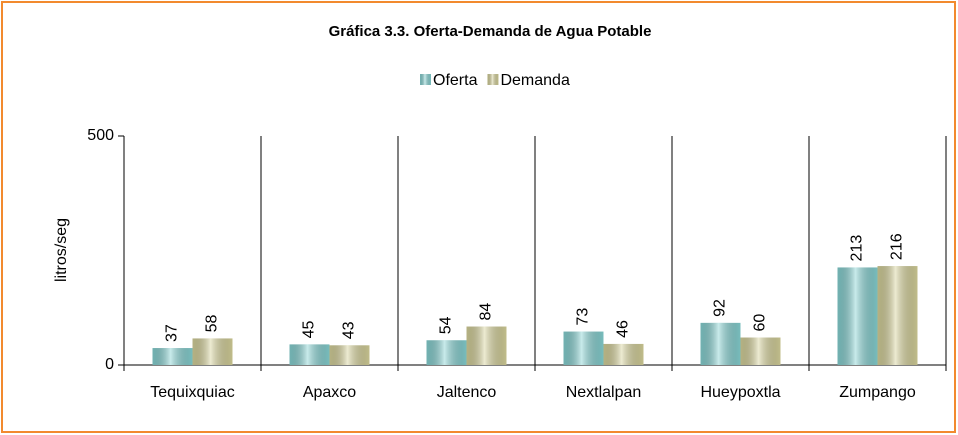 Image resolution: width=958 pixels, height=435 pixels. Describe the element at coordinates (455, 80) in the screenshot. I see `legend-label: Oferta` at that location.